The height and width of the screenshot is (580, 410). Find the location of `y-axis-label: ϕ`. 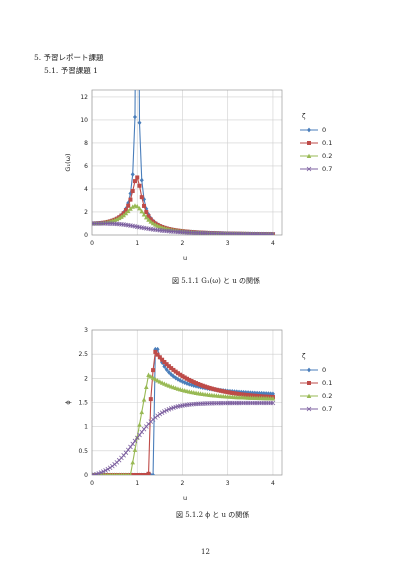

y-axis-label: ϕ is located at coordinates (68, 402).